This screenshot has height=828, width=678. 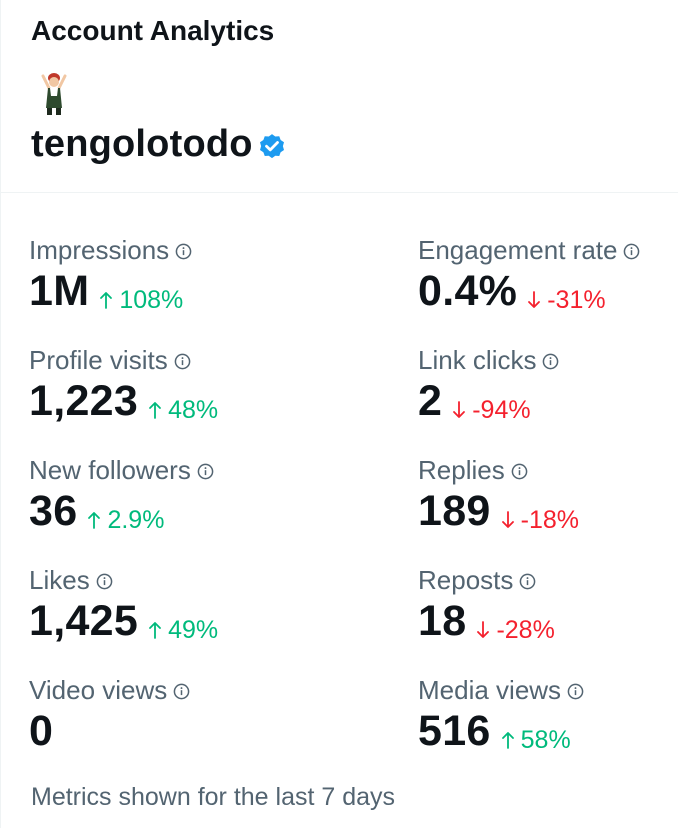 What do you see at coordinates (501, 409) in the screenshot?
I see `metric-change-value: -94%` at bounding box center [501, 409].